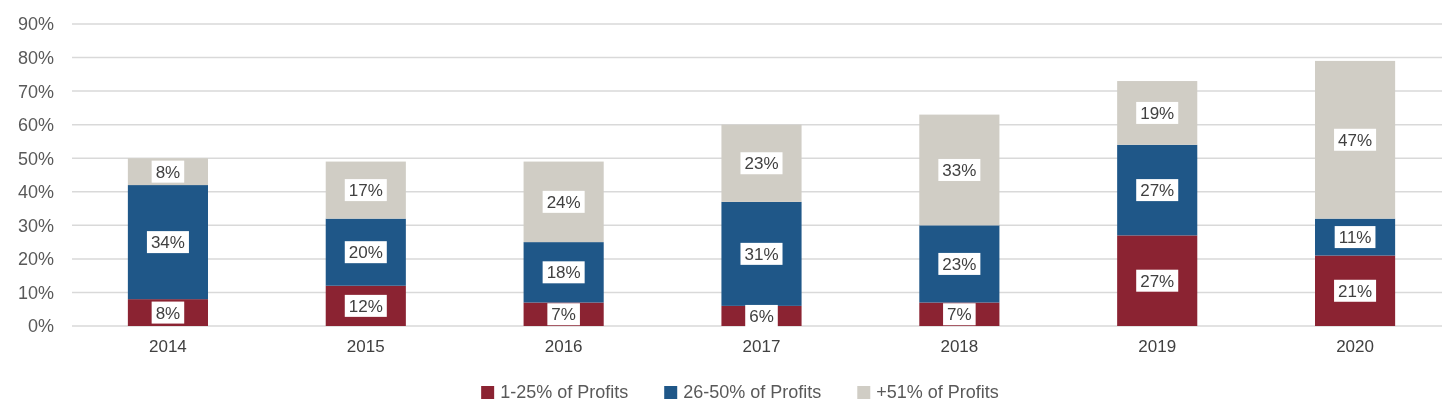  What do you see at coordinates (959, 346) in the screenshot?
I see `x-tick-label: 2018` at bounding box center [959, 346].